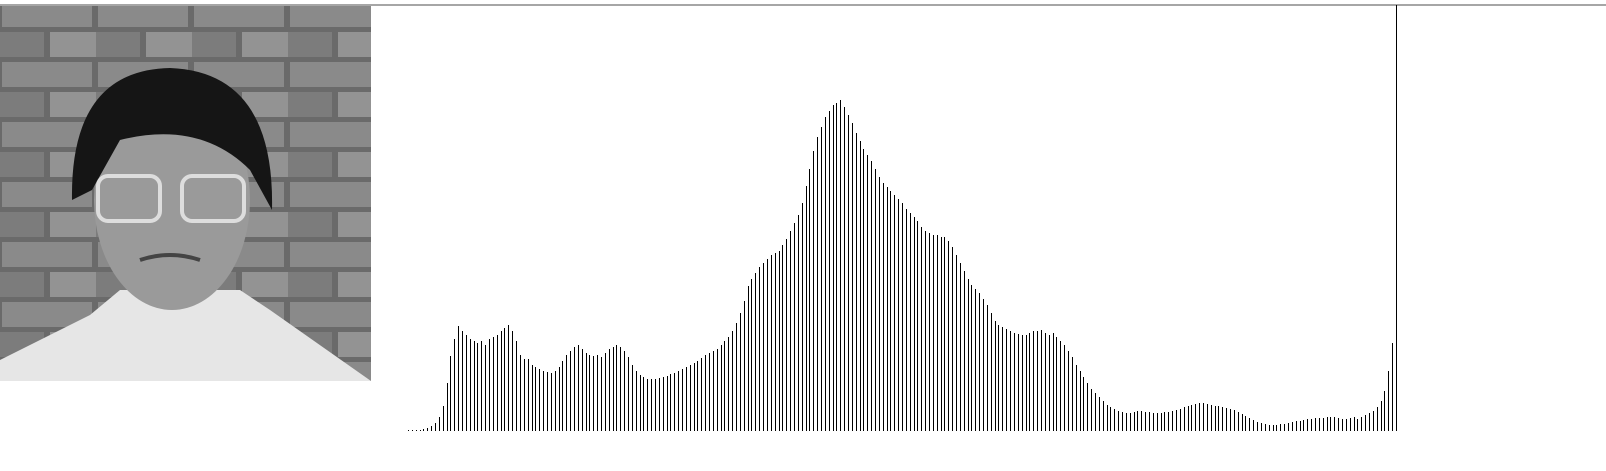 The height and width of the screenshot is (471, 1606). Describe the element at coordinates (170, 257) in the screenshot. I see `mouth` at that location.